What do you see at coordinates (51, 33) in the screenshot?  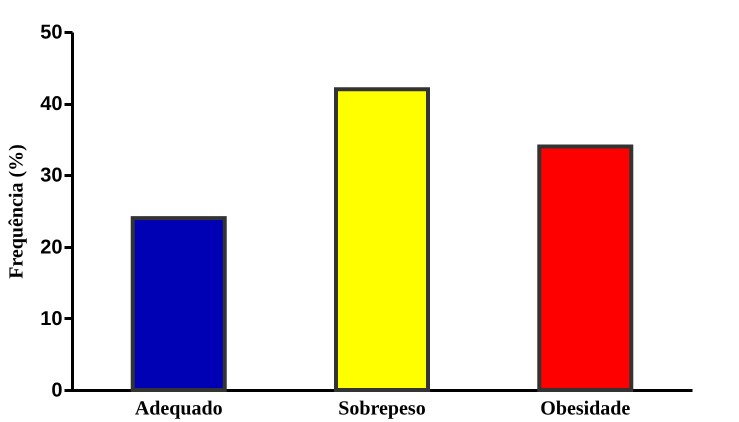 I see `y-tick-label: 50` at bounding box center [51, 33].